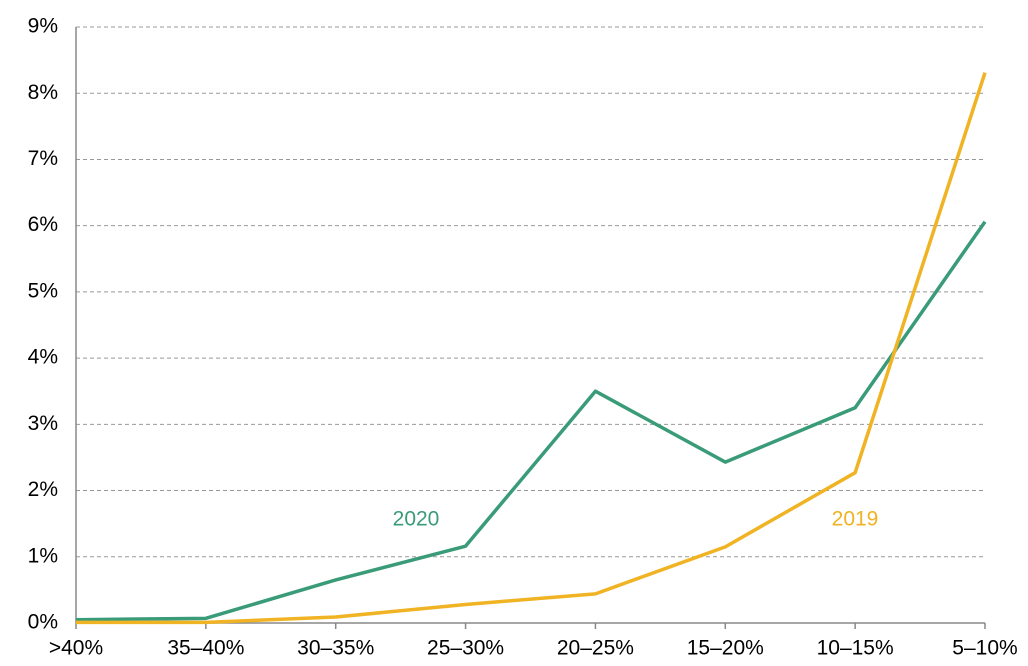  What do you see at coordinates (725, 648) in the screenshot?
I see `x-tick-label: 15–20%` at bounding box center [725, 648].